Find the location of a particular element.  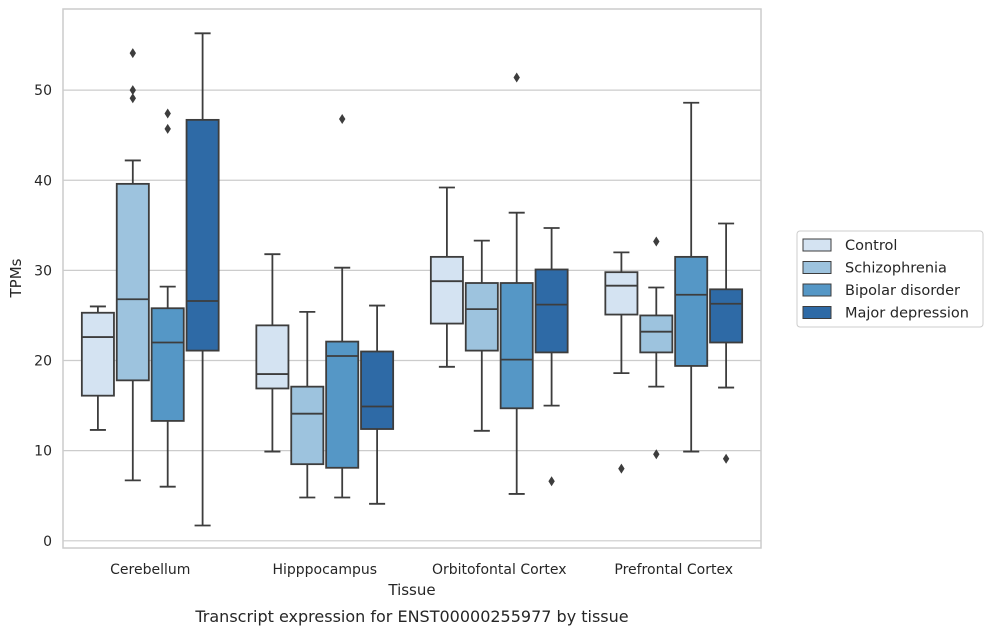

x-tick-label: Prefrontal Cortex is located at coordinates (673, 570).